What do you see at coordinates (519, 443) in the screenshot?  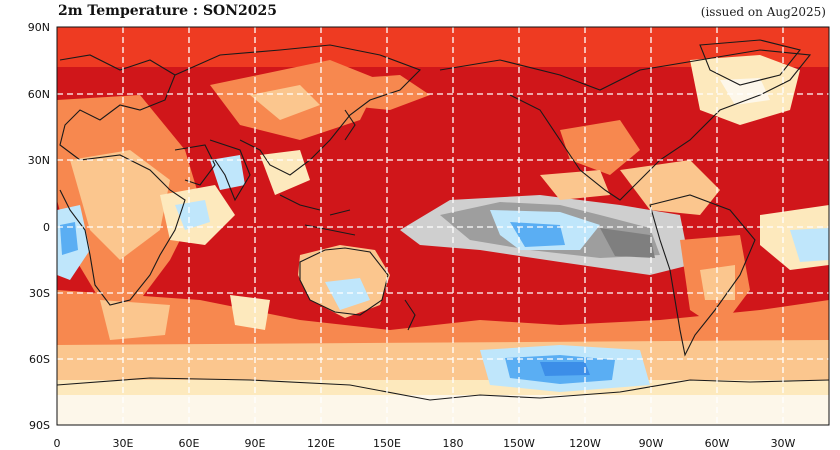 I see `lon-label: 150W` at bounding box center [519, 443].